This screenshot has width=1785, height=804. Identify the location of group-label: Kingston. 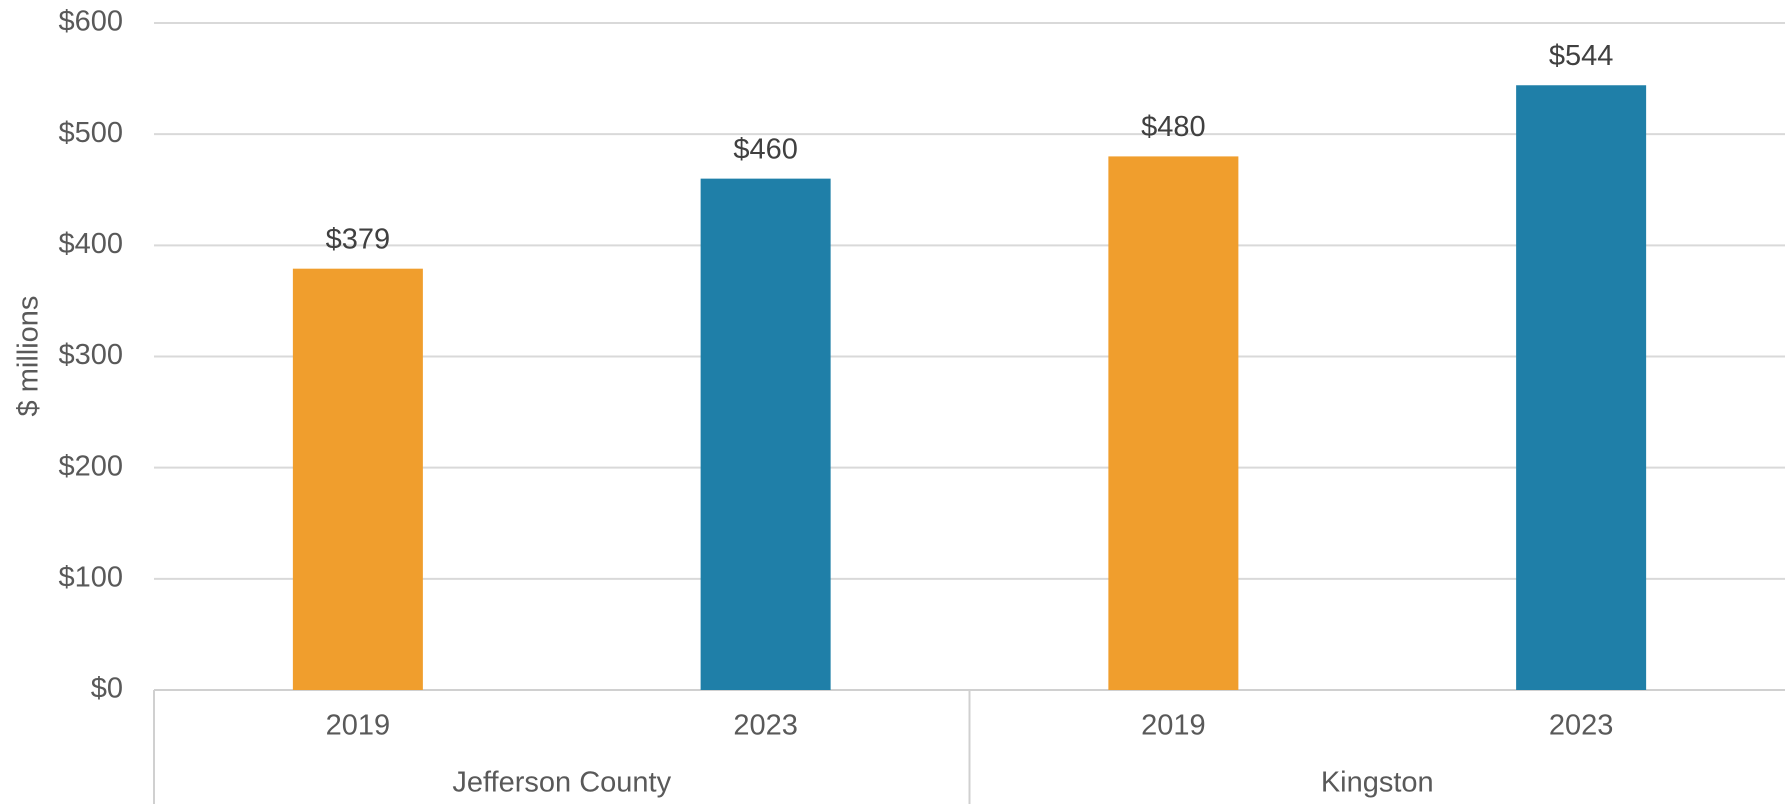
(1377, 783).